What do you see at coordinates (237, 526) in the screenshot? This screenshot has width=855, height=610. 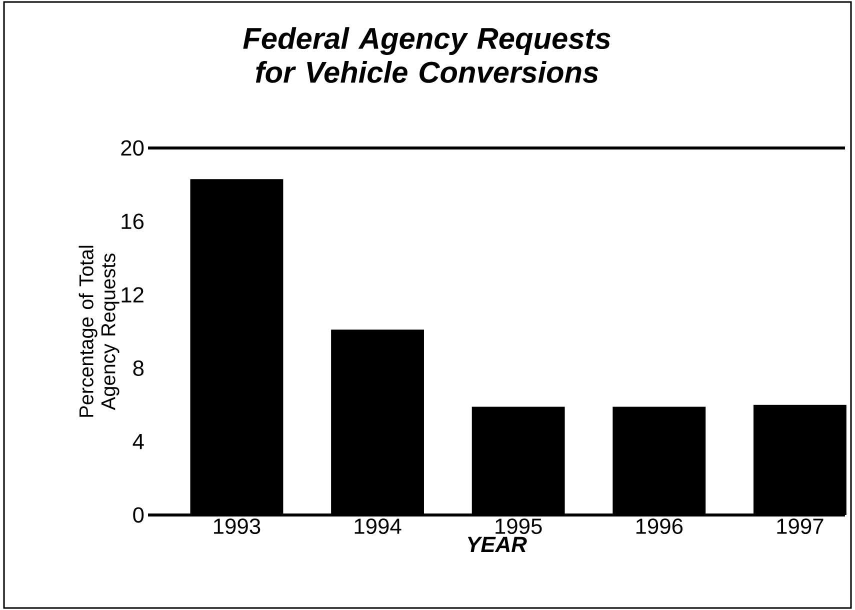 I see `x-tick-label: 1993` at bounding box center [237, 526].